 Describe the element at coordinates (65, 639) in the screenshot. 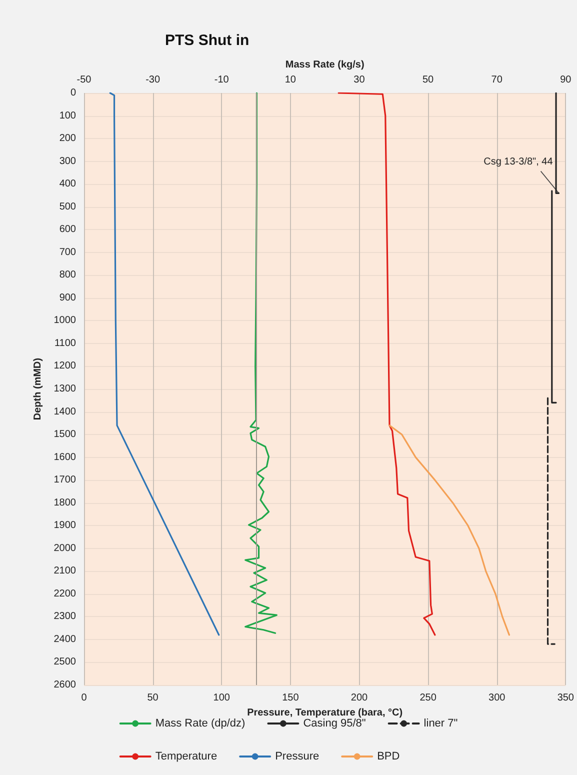

I see `y-tick-label: 2400` at that location.